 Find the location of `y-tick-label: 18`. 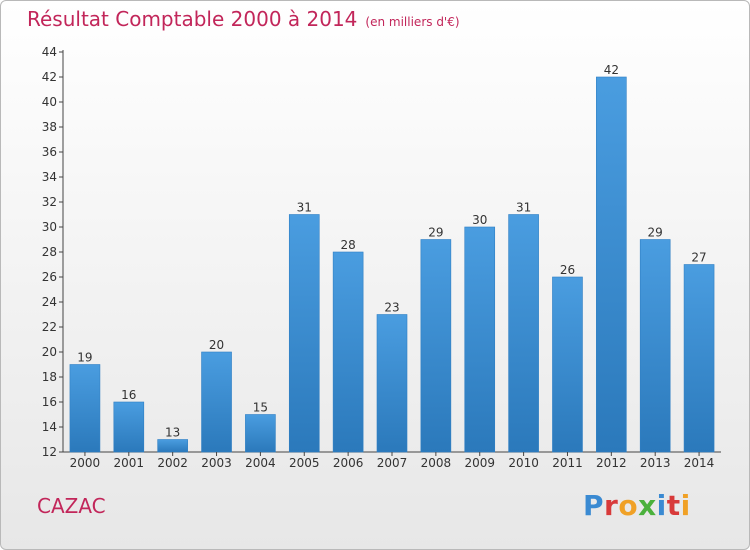

y-tick-label: 18 is located at coordinates (49, 377).